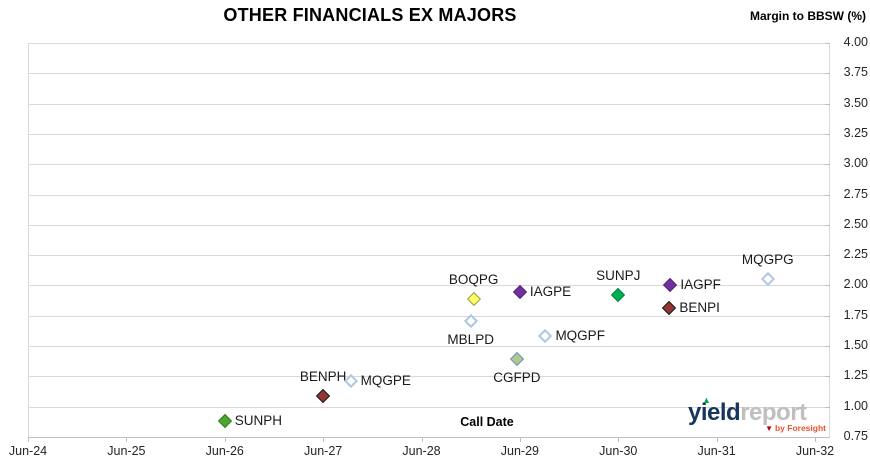  What do you see at coordinates (855, 132) in the screenshot?
I see `y-tick-label: 3.25` at bounding box center [855, 132].